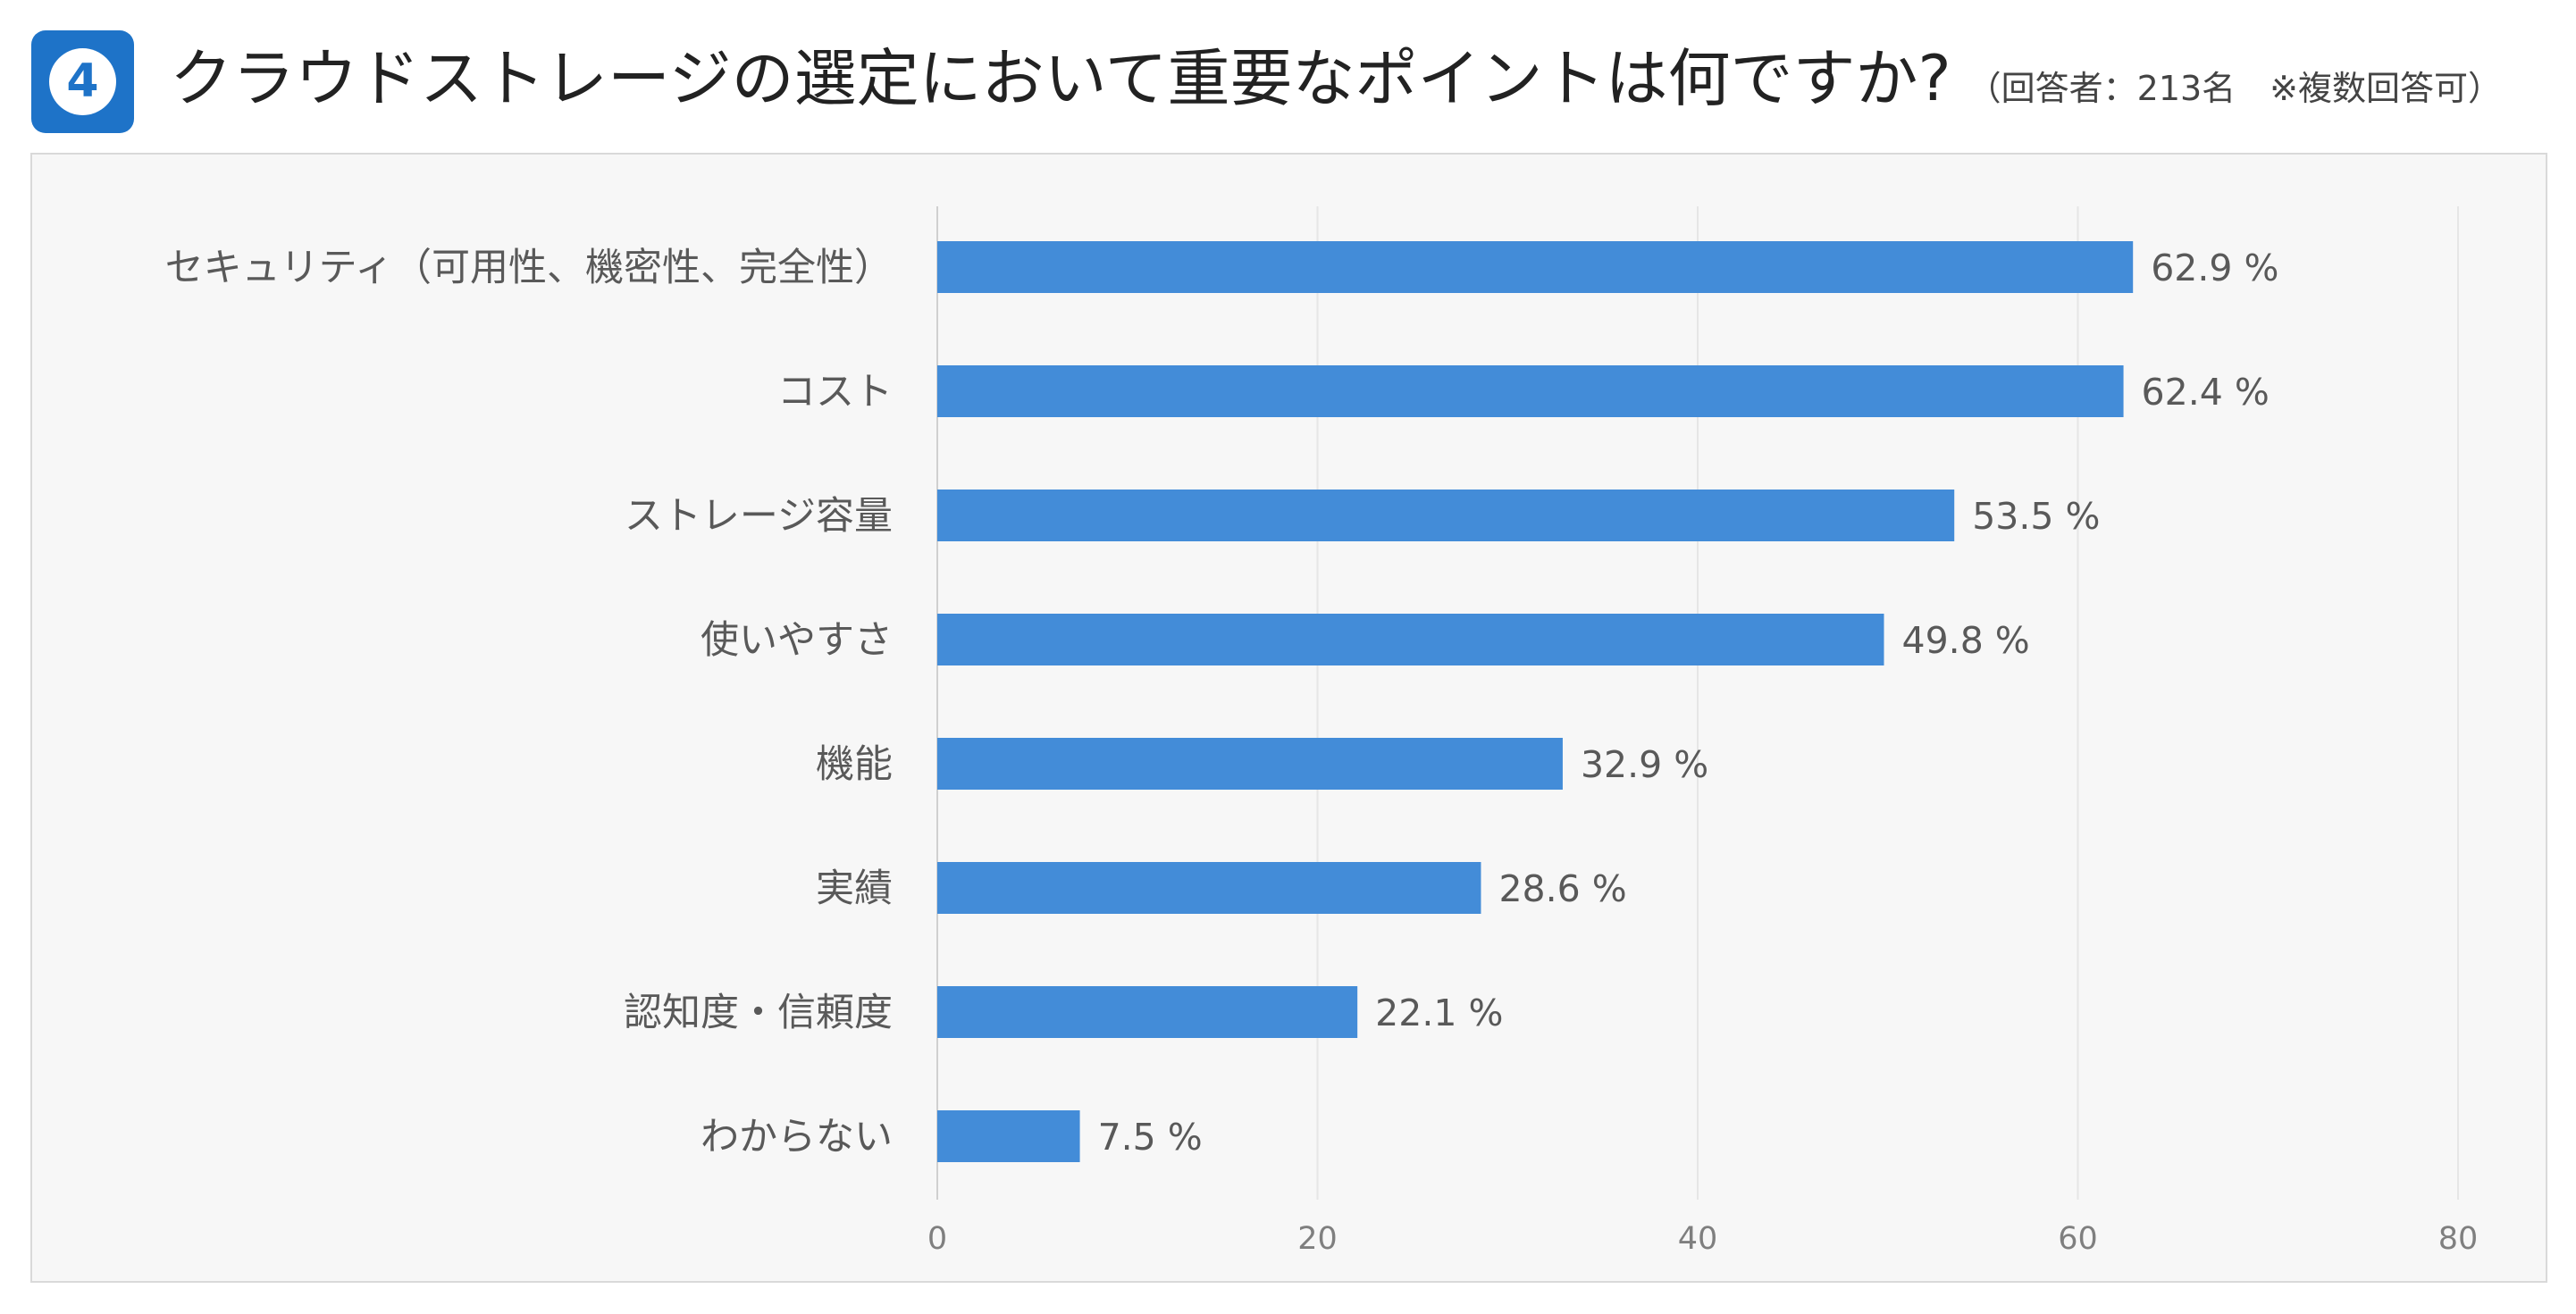  What do you see at coordinates (1965, 640) in the screenshot?
I see `data-label: 49.8 %` at bounding box center [1965, 640].